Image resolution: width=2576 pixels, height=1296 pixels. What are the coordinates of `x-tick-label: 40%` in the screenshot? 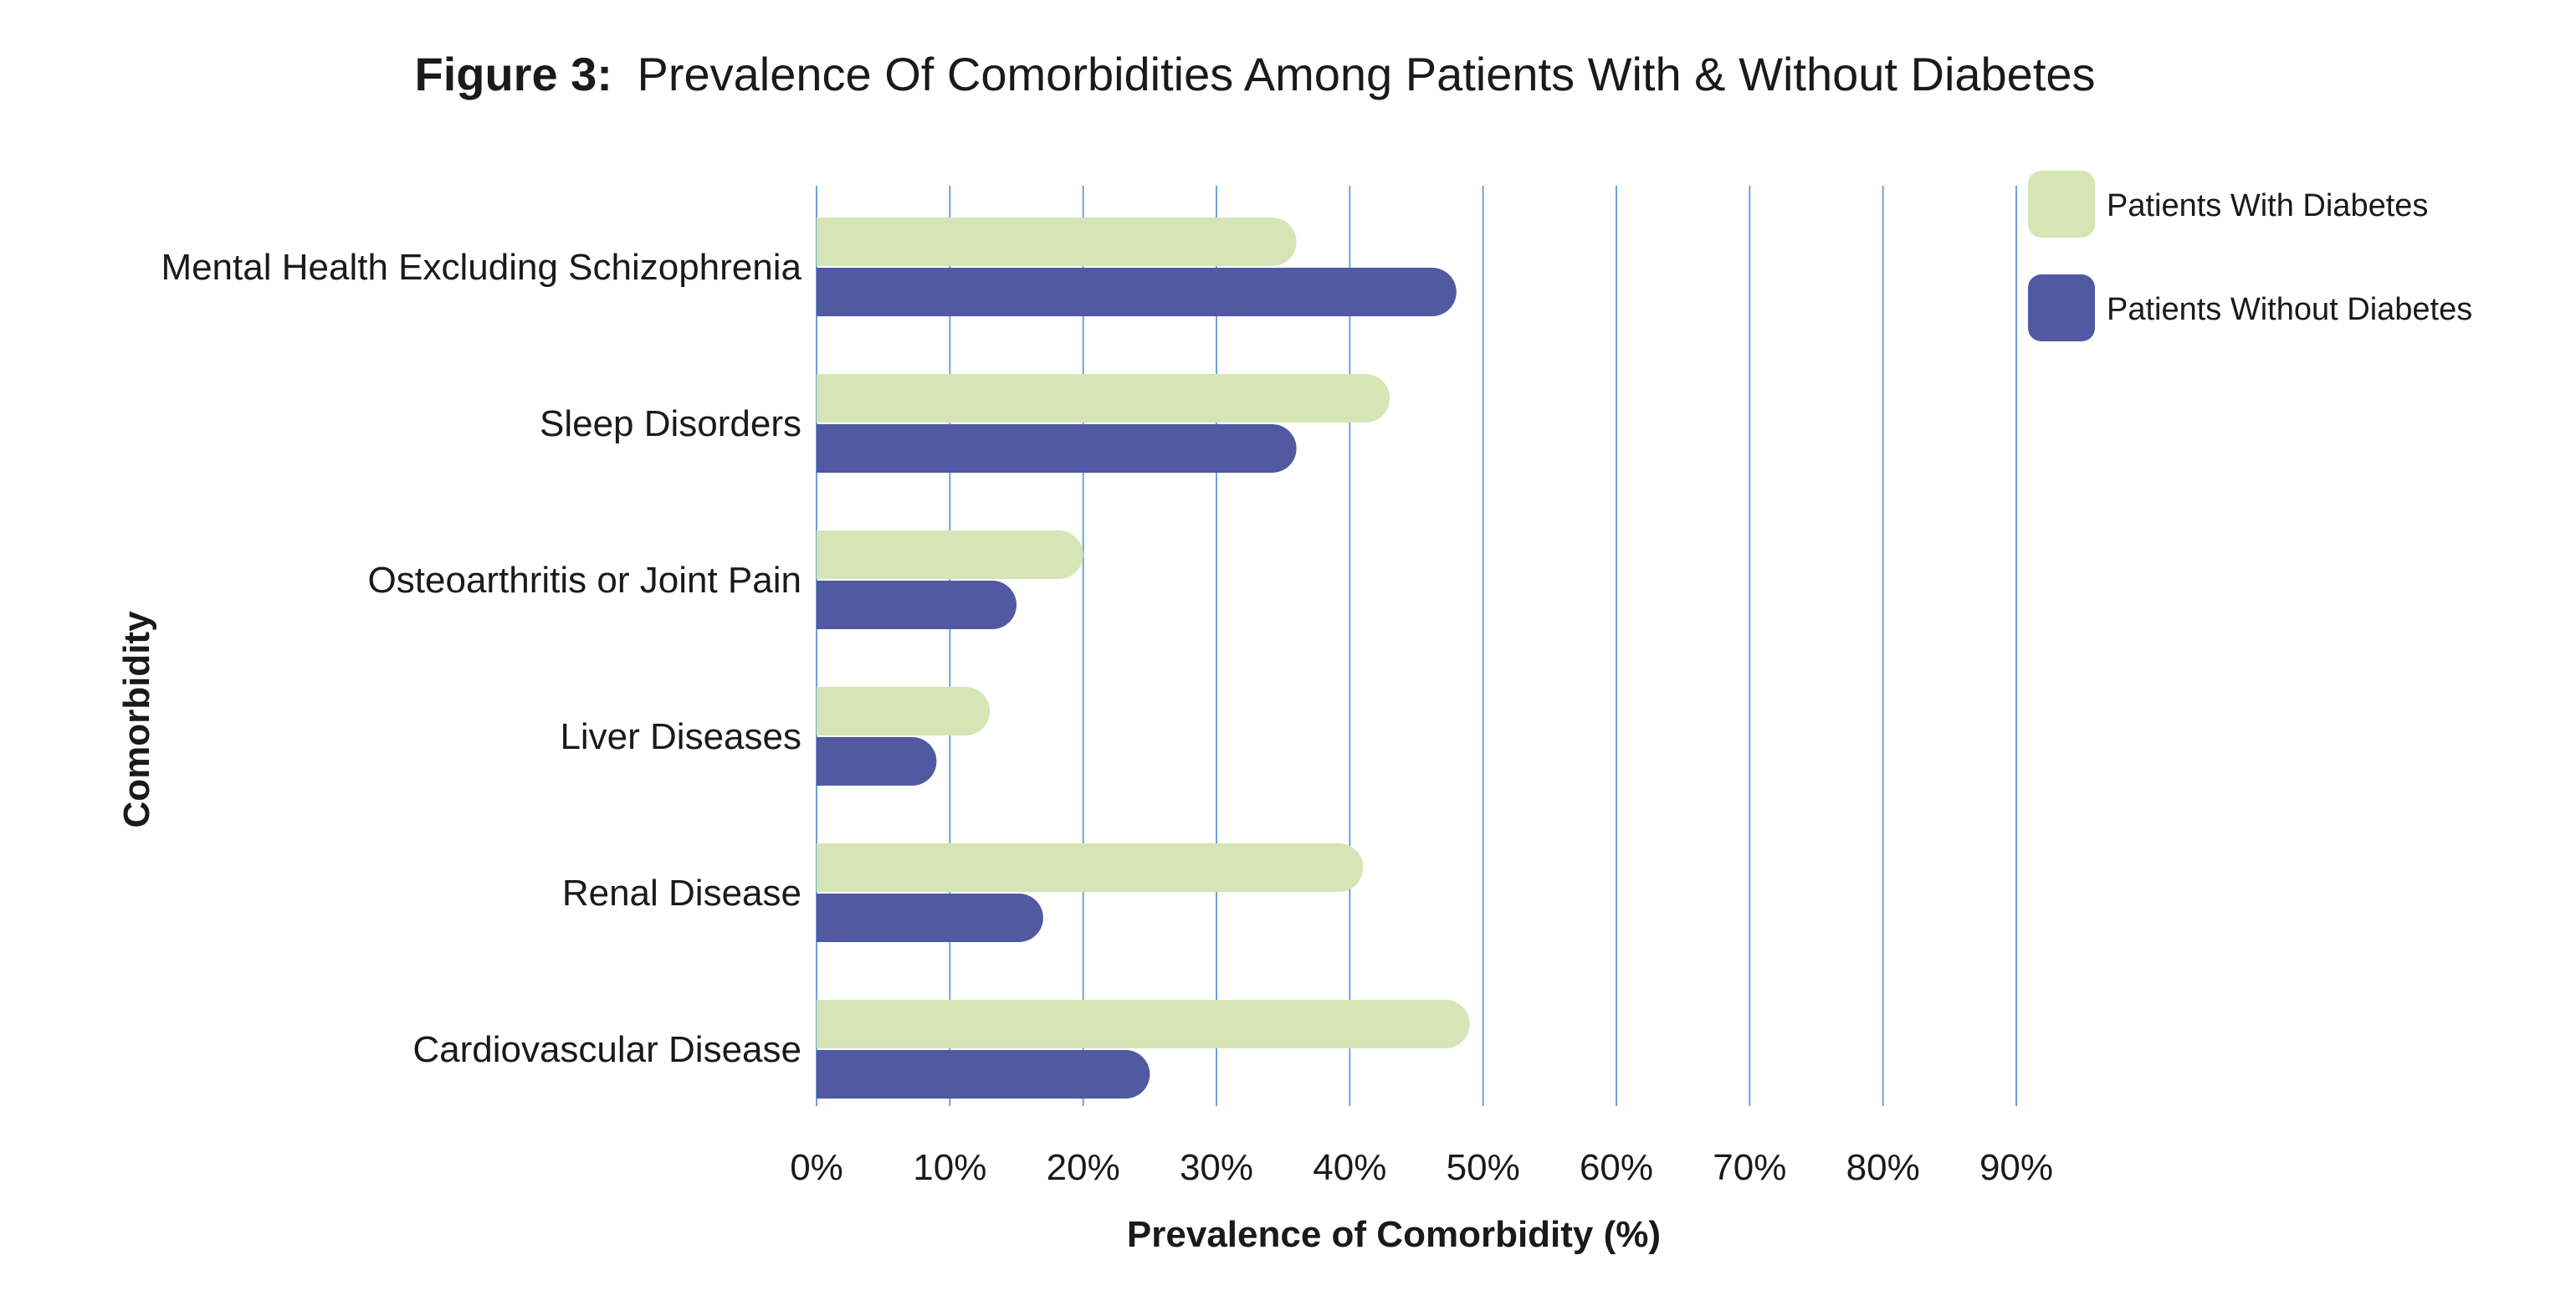 It's located at (1350, 1167).